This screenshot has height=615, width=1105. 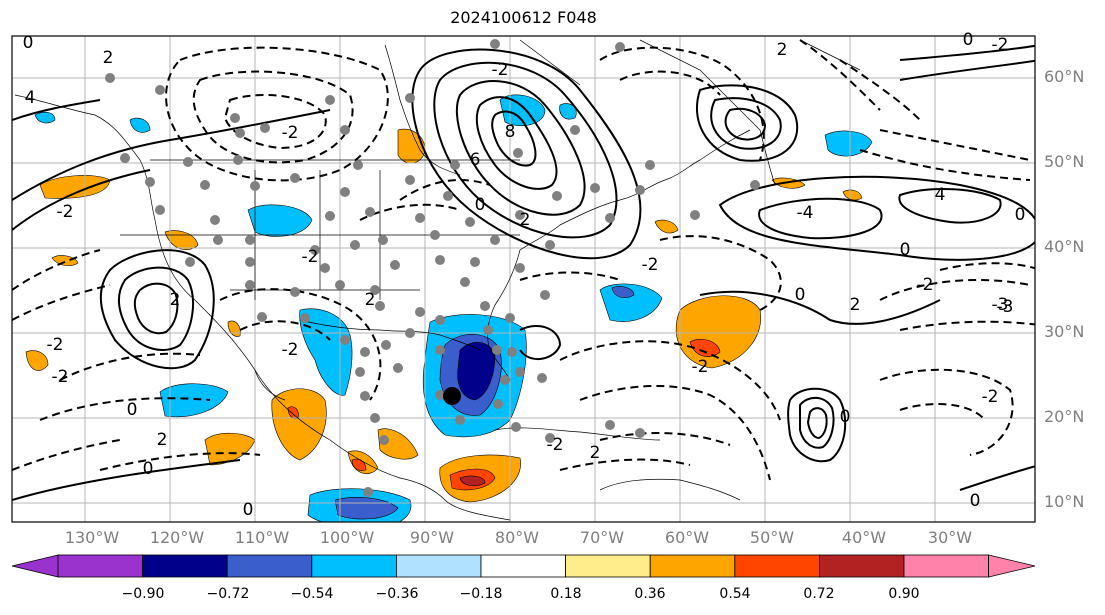 I want to click on colorbar-tick-label: 0.18, so click(x=566, y=594).